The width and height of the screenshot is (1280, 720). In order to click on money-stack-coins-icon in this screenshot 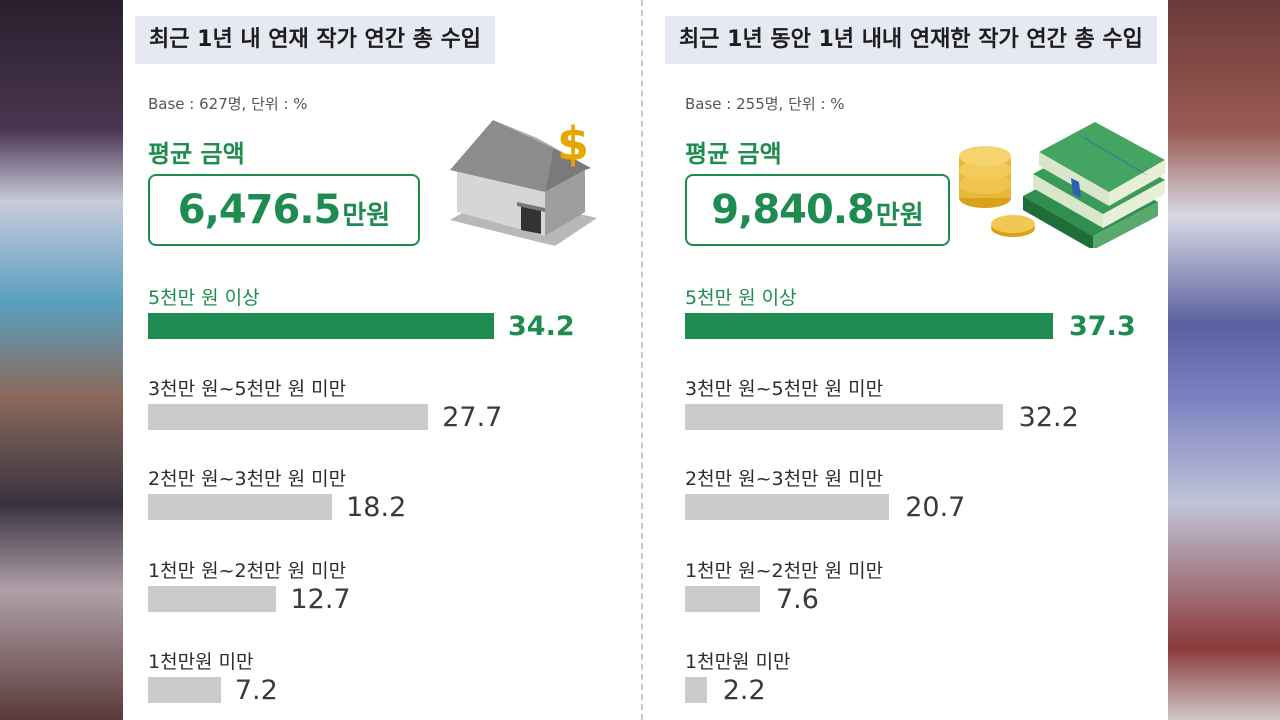, I will do `click(1062, 185)`.